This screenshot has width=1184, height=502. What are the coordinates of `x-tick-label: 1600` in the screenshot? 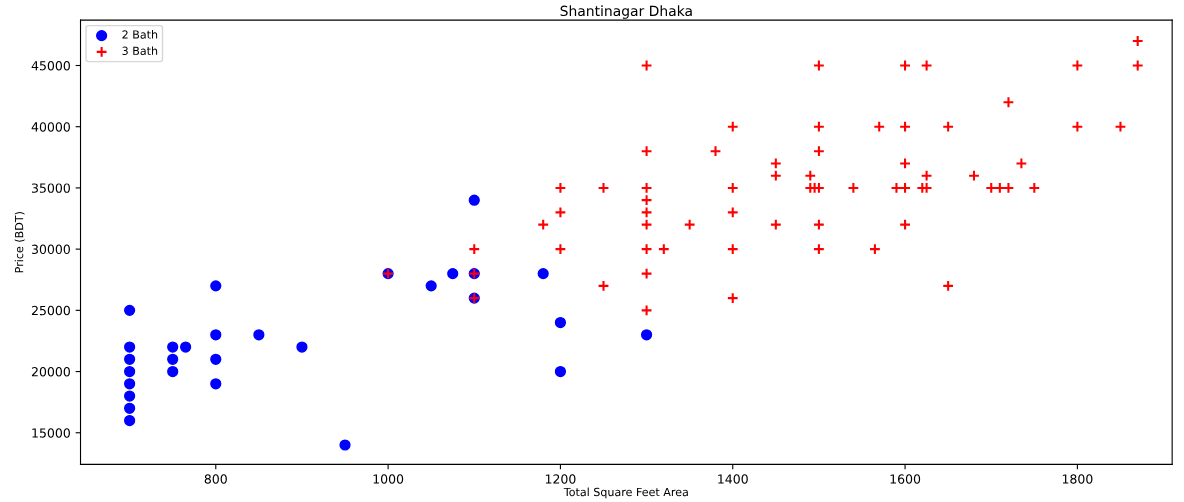 It's located at (905, 479).